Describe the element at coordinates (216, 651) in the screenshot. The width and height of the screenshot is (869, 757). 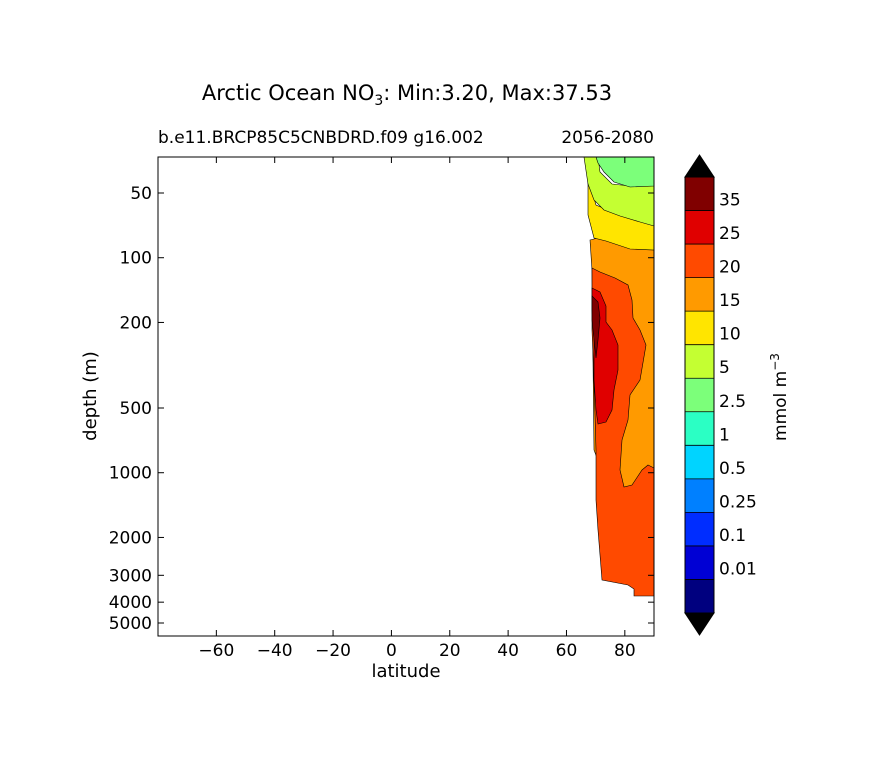
I see `x-tick-label: −60` at that location.